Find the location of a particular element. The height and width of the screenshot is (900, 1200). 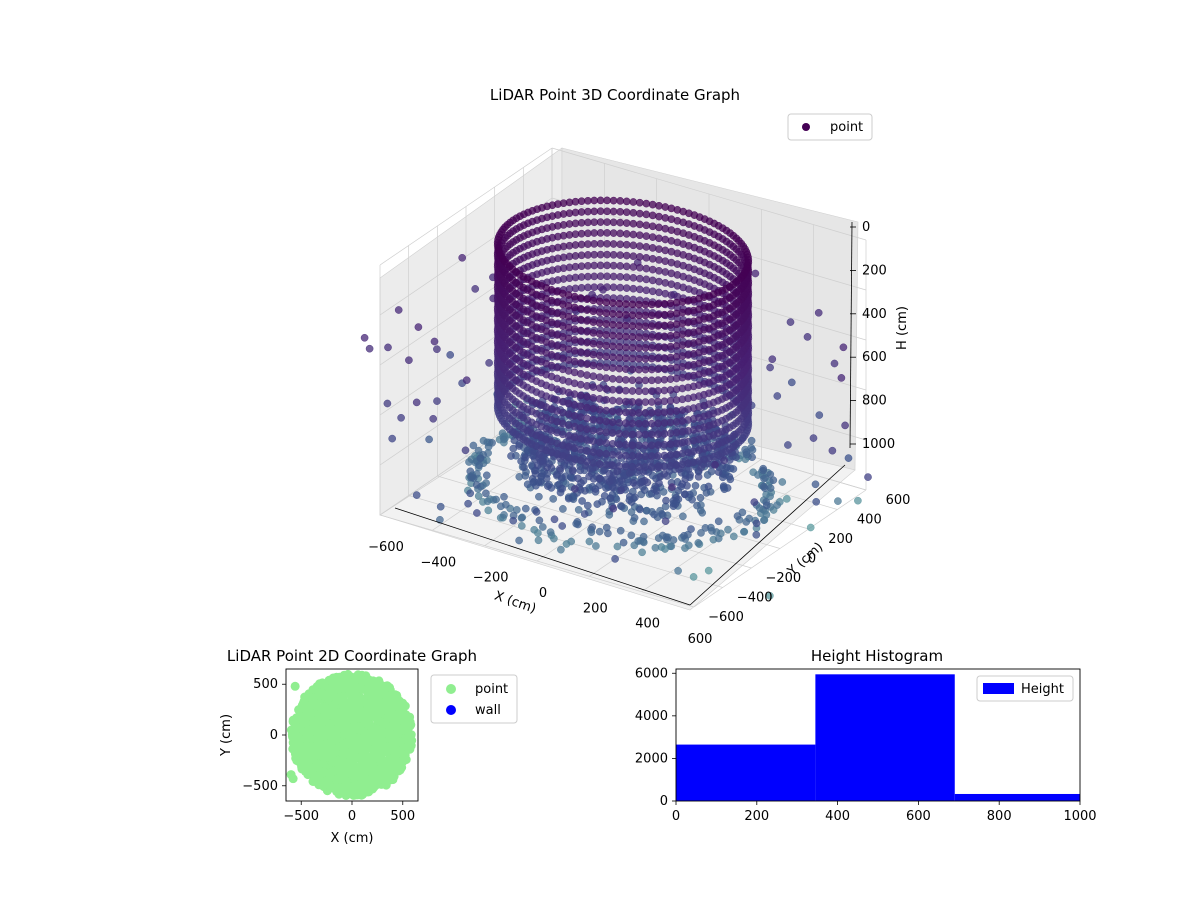

y-tick-label: −600 is located at coordinates (726, 617).